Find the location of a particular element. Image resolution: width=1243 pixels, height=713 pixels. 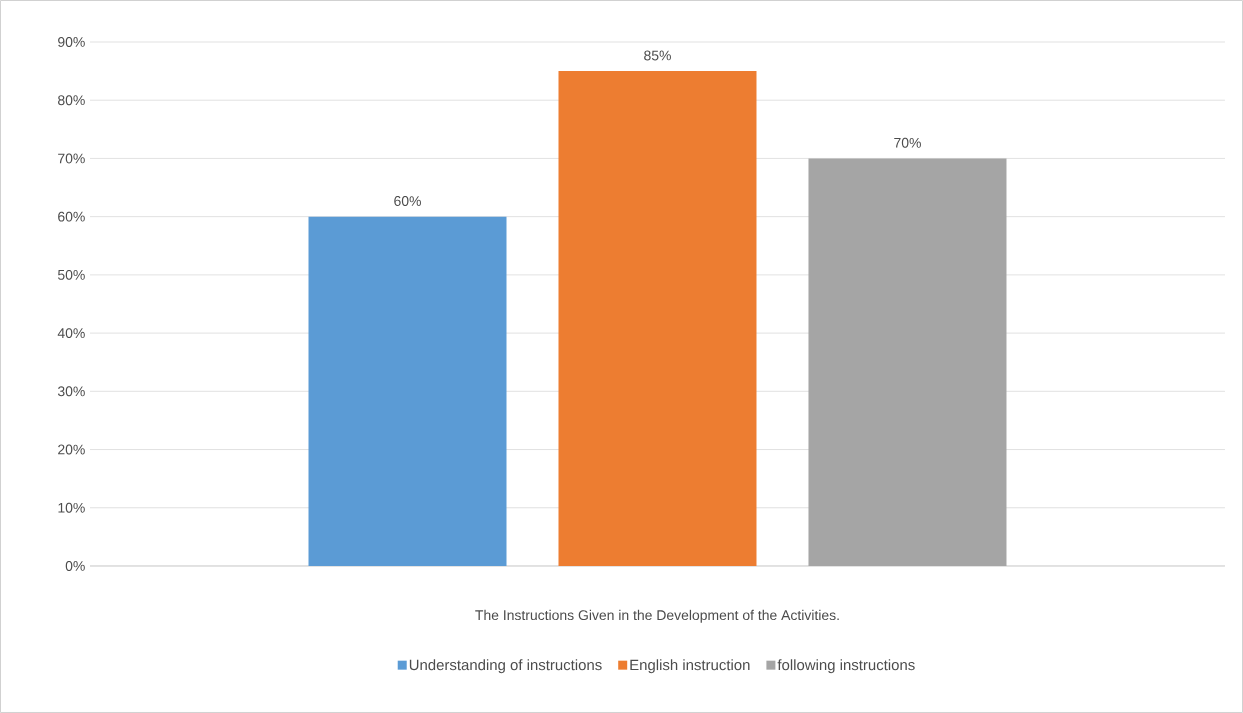

y-tick-label: 30% is located at coordinates (71, 391).